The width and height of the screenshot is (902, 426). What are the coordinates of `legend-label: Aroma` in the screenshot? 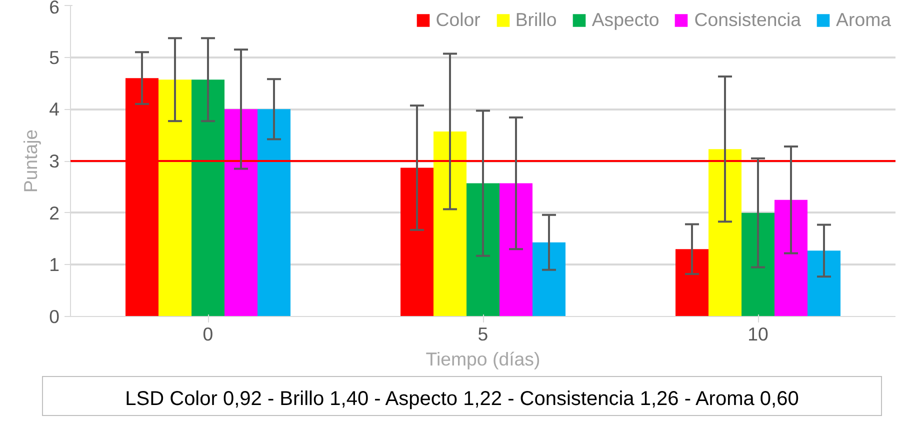 It's located at (863, 20).